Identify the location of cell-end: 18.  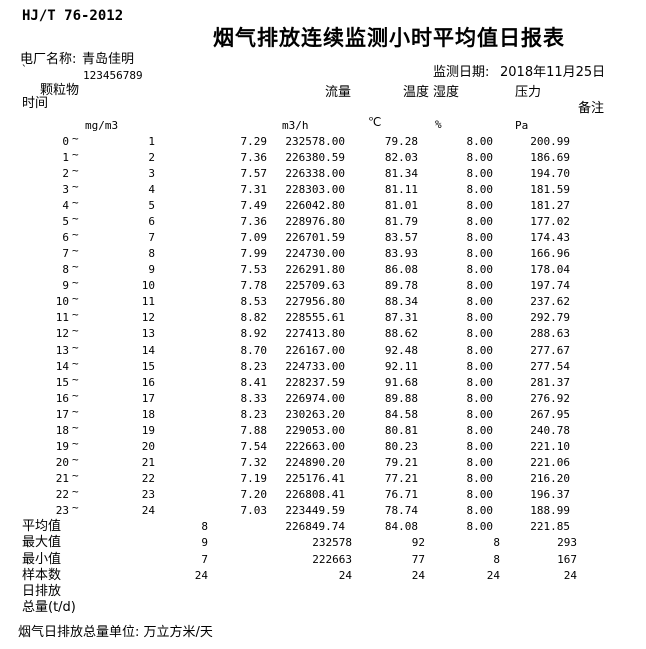
(148, 414).